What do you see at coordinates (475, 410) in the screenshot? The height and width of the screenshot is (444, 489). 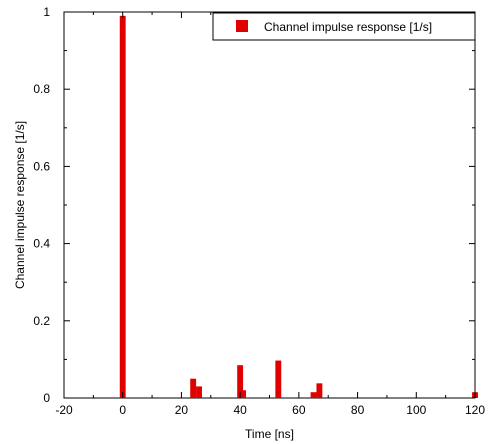 I see `x-tick-label: 120` at bounding box center [475, 410].